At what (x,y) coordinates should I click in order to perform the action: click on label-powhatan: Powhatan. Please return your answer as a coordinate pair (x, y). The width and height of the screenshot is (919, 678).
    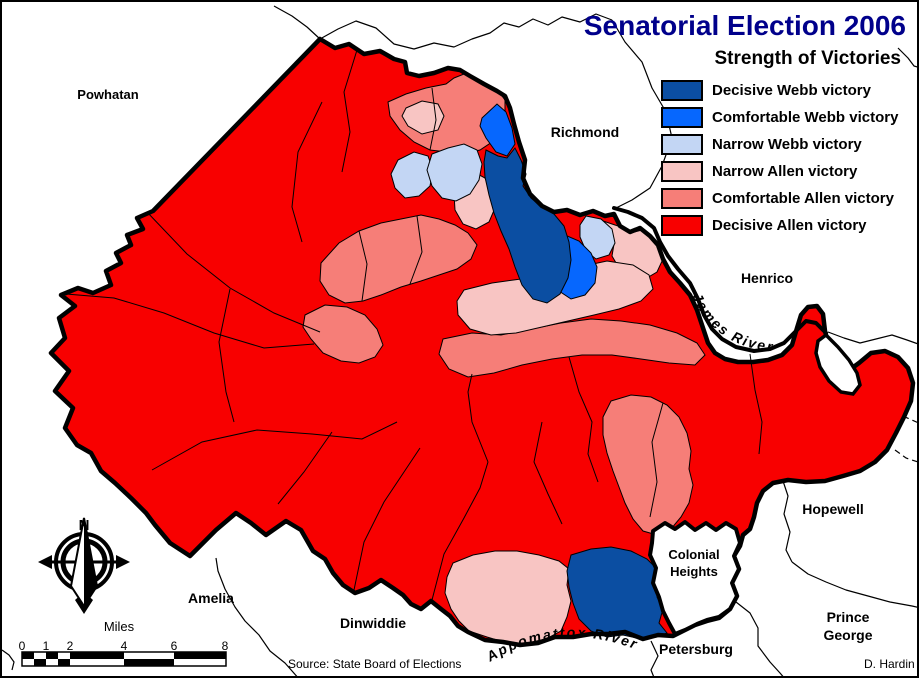
    Looking at the image, I should click on (107, 94).